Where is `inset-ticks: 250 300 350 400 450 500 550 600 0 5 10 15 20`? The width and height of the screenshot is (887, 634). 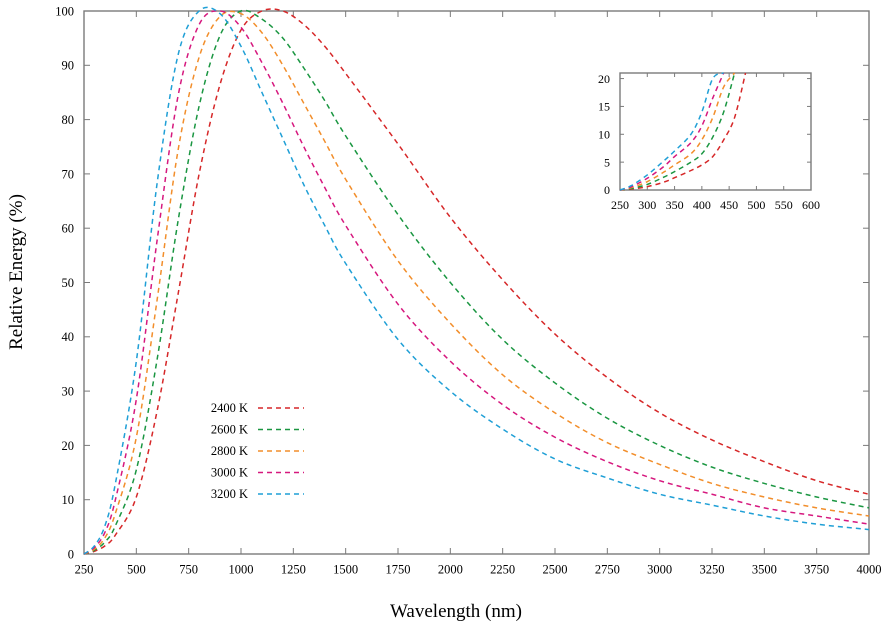 inset-ticks: 250 300 350 400 450 500 550 600 0 5 10 15 20 is located at coordinates (709, 142).